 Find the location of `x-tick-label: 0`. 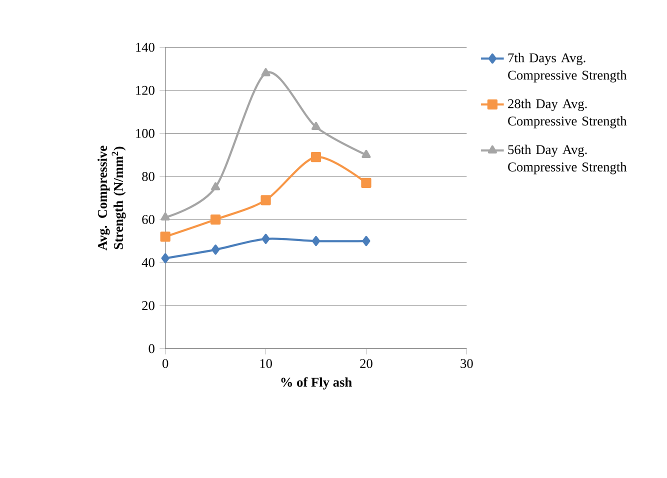

x-tick-label: 0 is located at coordinates (165, 363).